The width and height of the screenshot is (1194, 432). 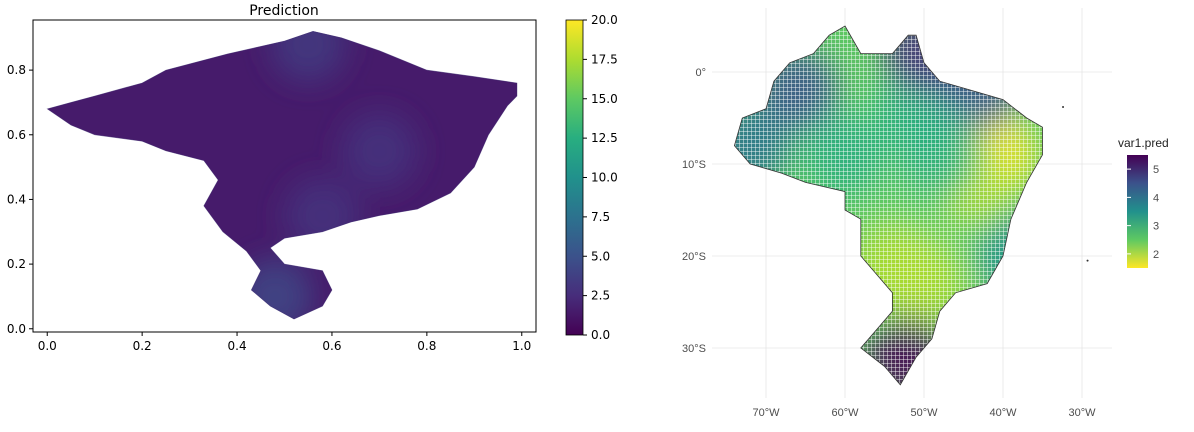 I want to click on x-tick-label: 0.8, so click(x=426, y=346).